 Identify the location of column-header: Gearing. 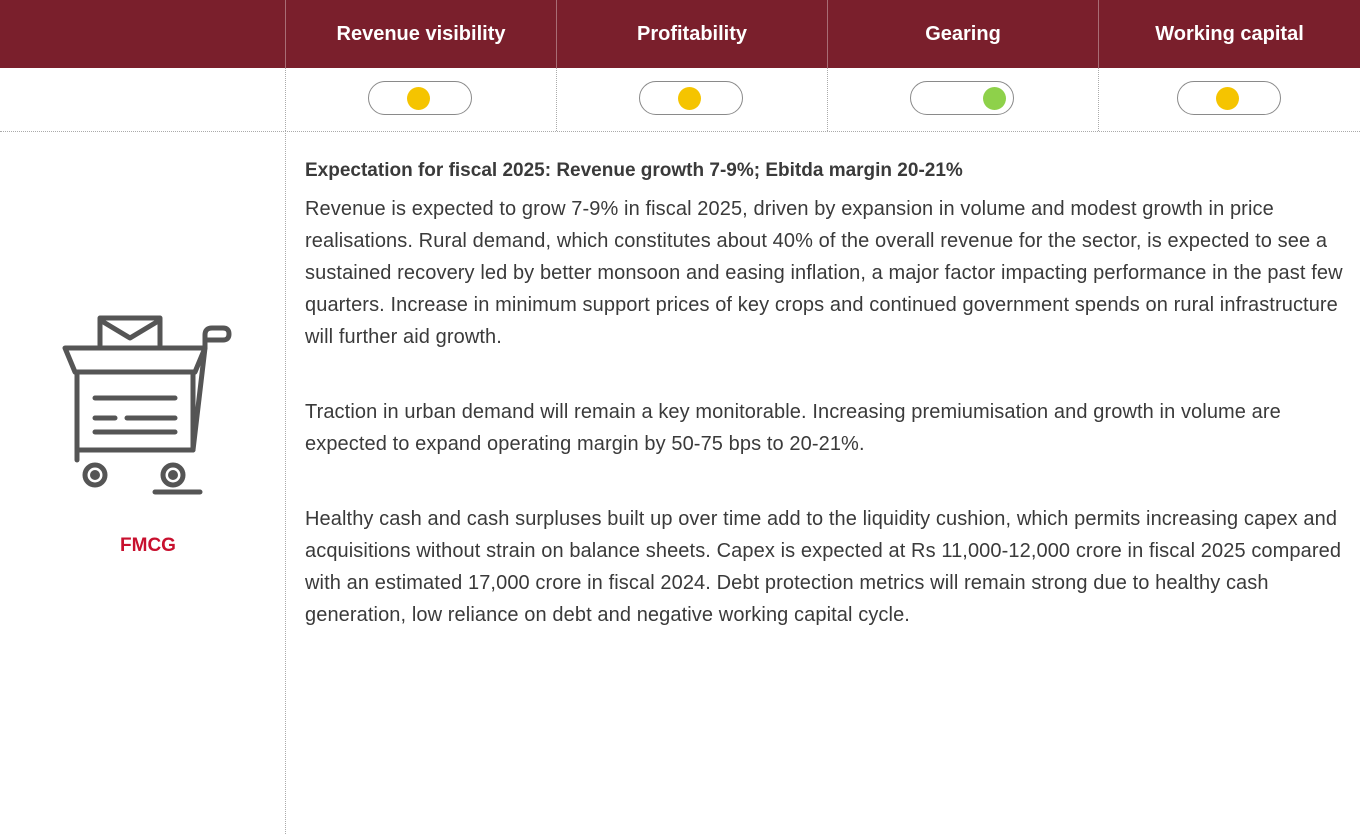
(962, 34).